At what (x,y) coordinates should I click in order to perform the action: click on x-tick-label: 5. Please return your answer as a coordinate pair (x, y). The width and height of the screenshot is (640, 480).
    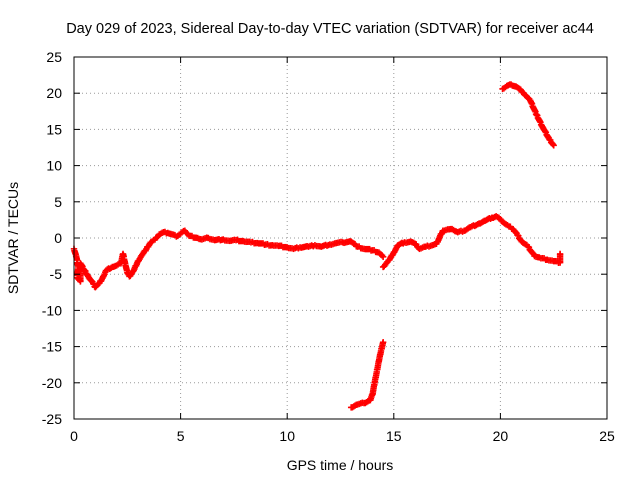
    Looking at the image, I should click on (181, 436).